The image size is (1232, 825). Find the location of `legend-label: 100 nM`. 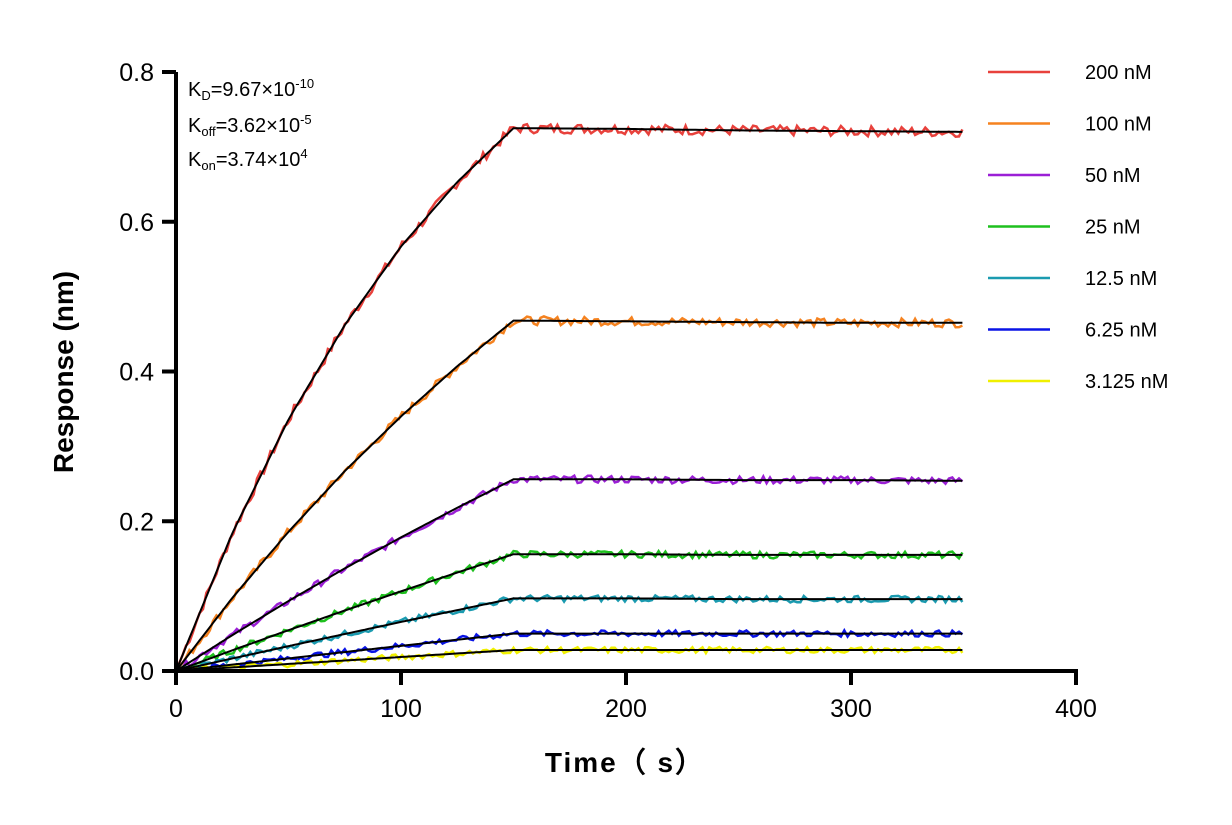

legend-label: 100 nM is located at coordinates (1118, 125).